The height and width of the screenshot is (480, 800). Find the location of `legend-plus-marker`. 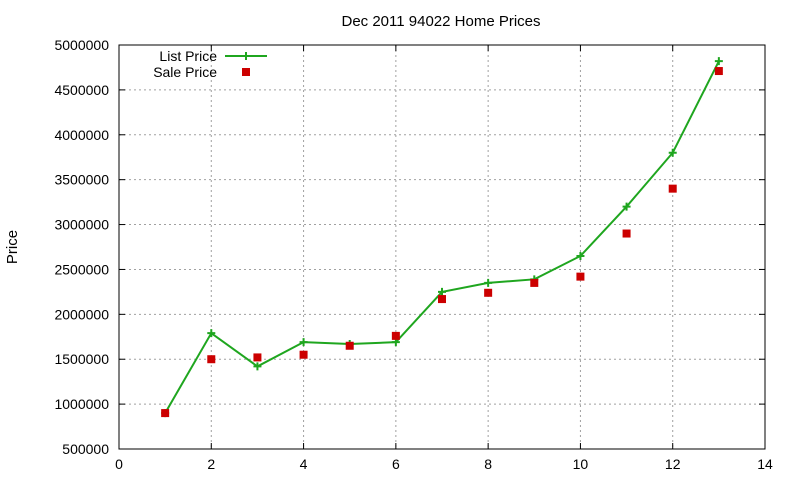

legend-plus-marker is located at coordinates (246, 56).